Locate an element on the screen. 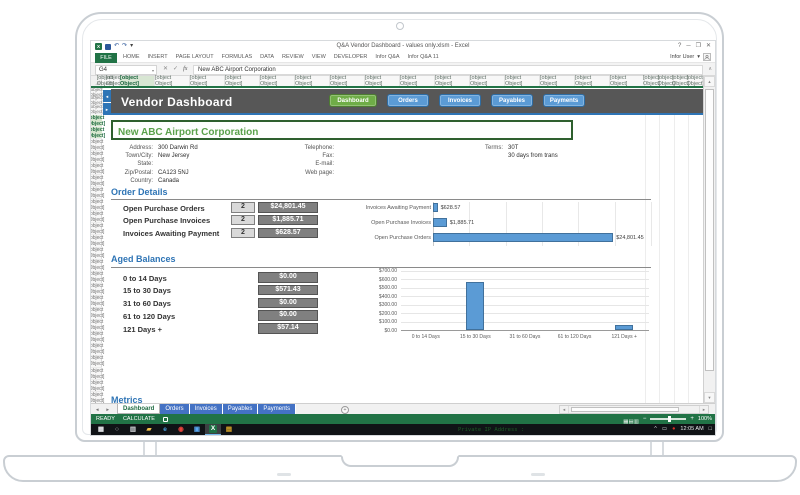 The height and width of the screenshot is (495, 800). dashboard-nav-button: Payables is located at coordinates (512, 100).